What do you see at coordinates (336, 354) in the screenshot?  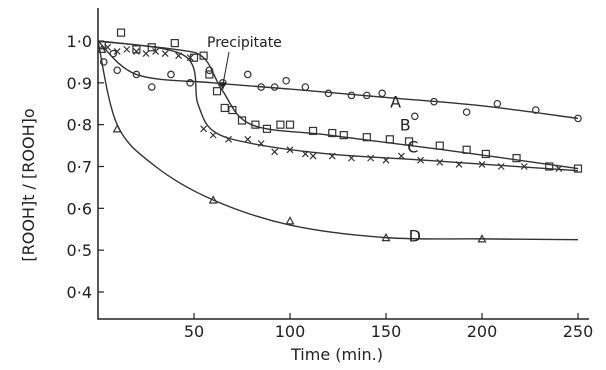 I see `x-axis-title: Time (min.)` at bounding box center [336, 354].